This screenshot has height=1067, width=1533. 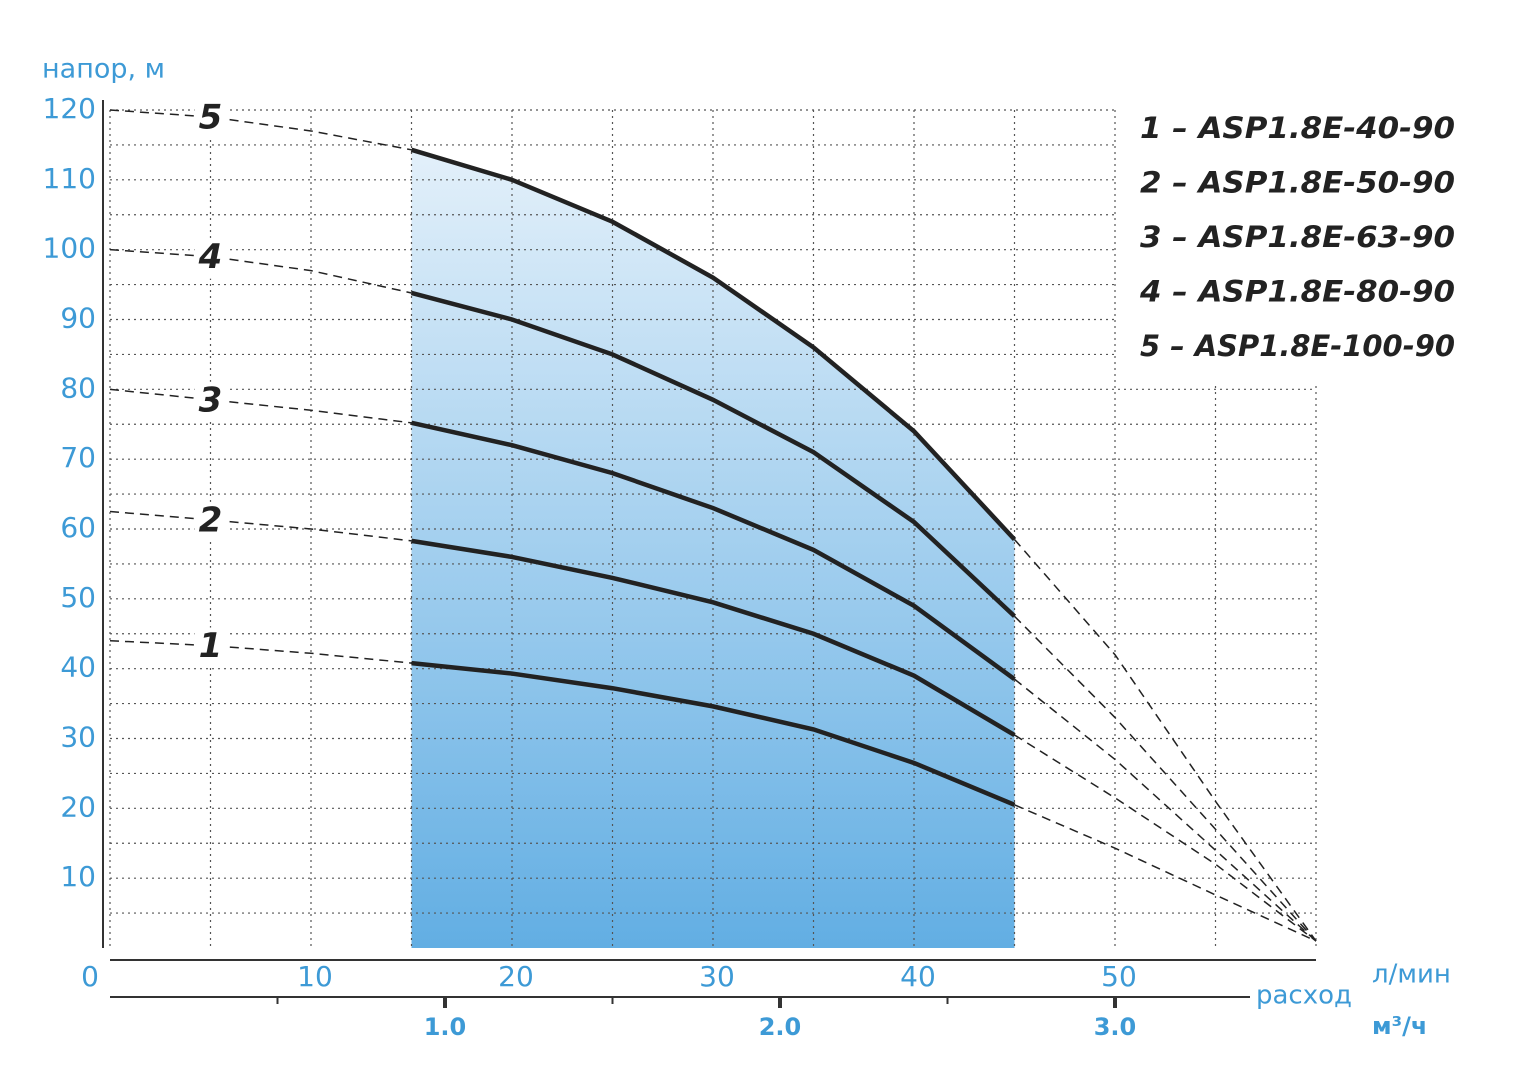 I want to click on legend-box, so click(x=1247, y=242).